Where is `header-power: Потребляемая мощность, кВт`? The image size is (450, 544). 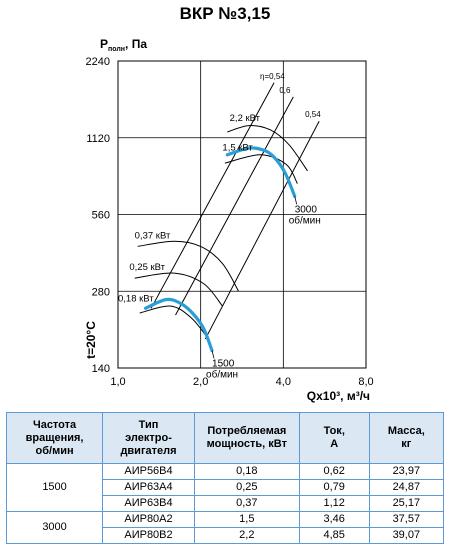 header-power: Потребляемая мощность, кВт is located at coordinates (246, 438).